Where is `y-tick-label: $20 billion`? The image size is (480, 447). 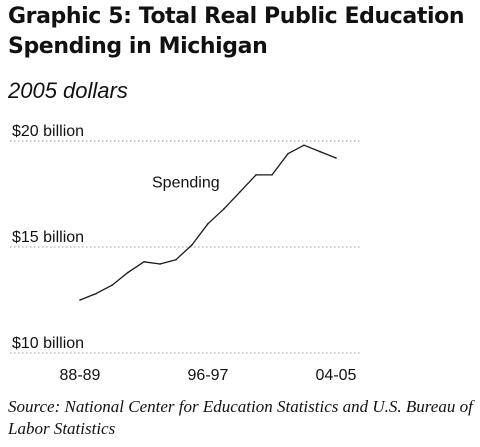
y-tick-label: $20 billion is located at coordinates (48, 131).